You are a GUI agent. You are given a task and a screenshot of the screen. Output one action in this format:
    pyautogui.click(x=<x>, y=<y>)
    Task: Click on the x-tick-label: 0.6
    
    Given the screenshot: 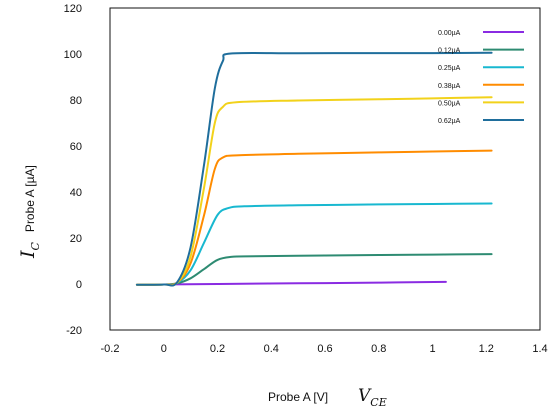 What is the action you would take?
    pyautogui.click(x=324, y=349)
    